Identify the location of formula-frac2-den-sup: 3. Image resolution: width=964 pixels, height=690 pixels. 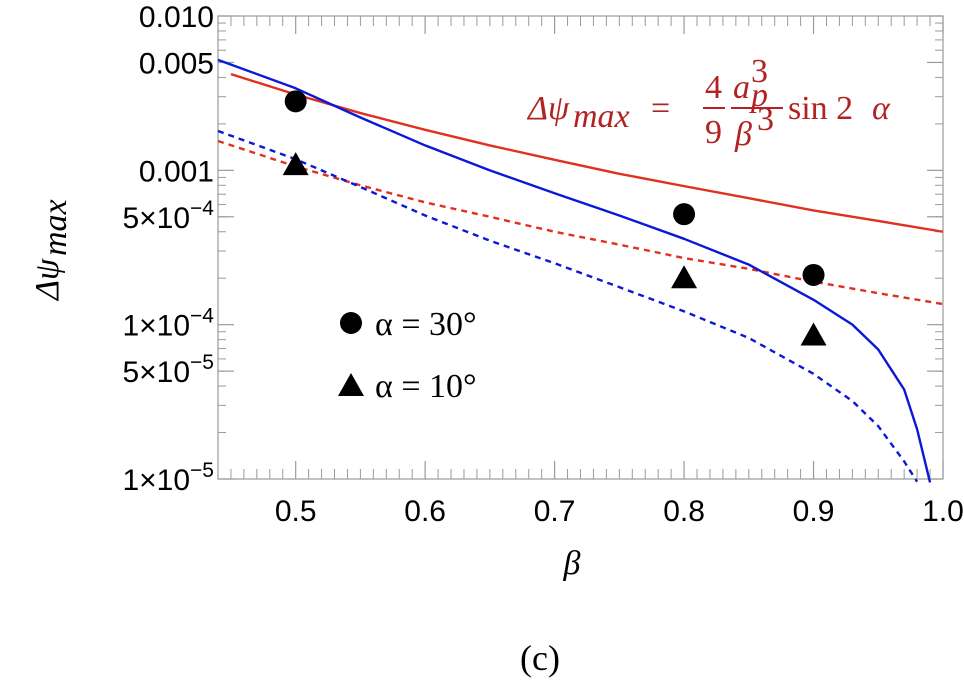
(765, 119).